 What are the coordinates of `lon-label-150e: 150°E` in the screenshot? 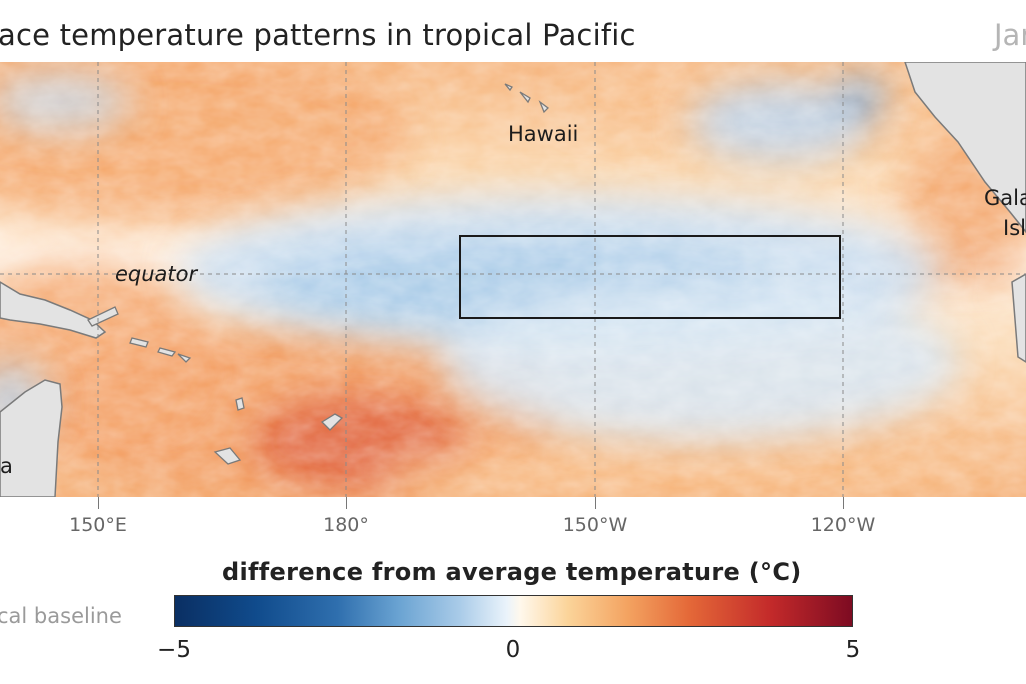 It's located at (98, 525).